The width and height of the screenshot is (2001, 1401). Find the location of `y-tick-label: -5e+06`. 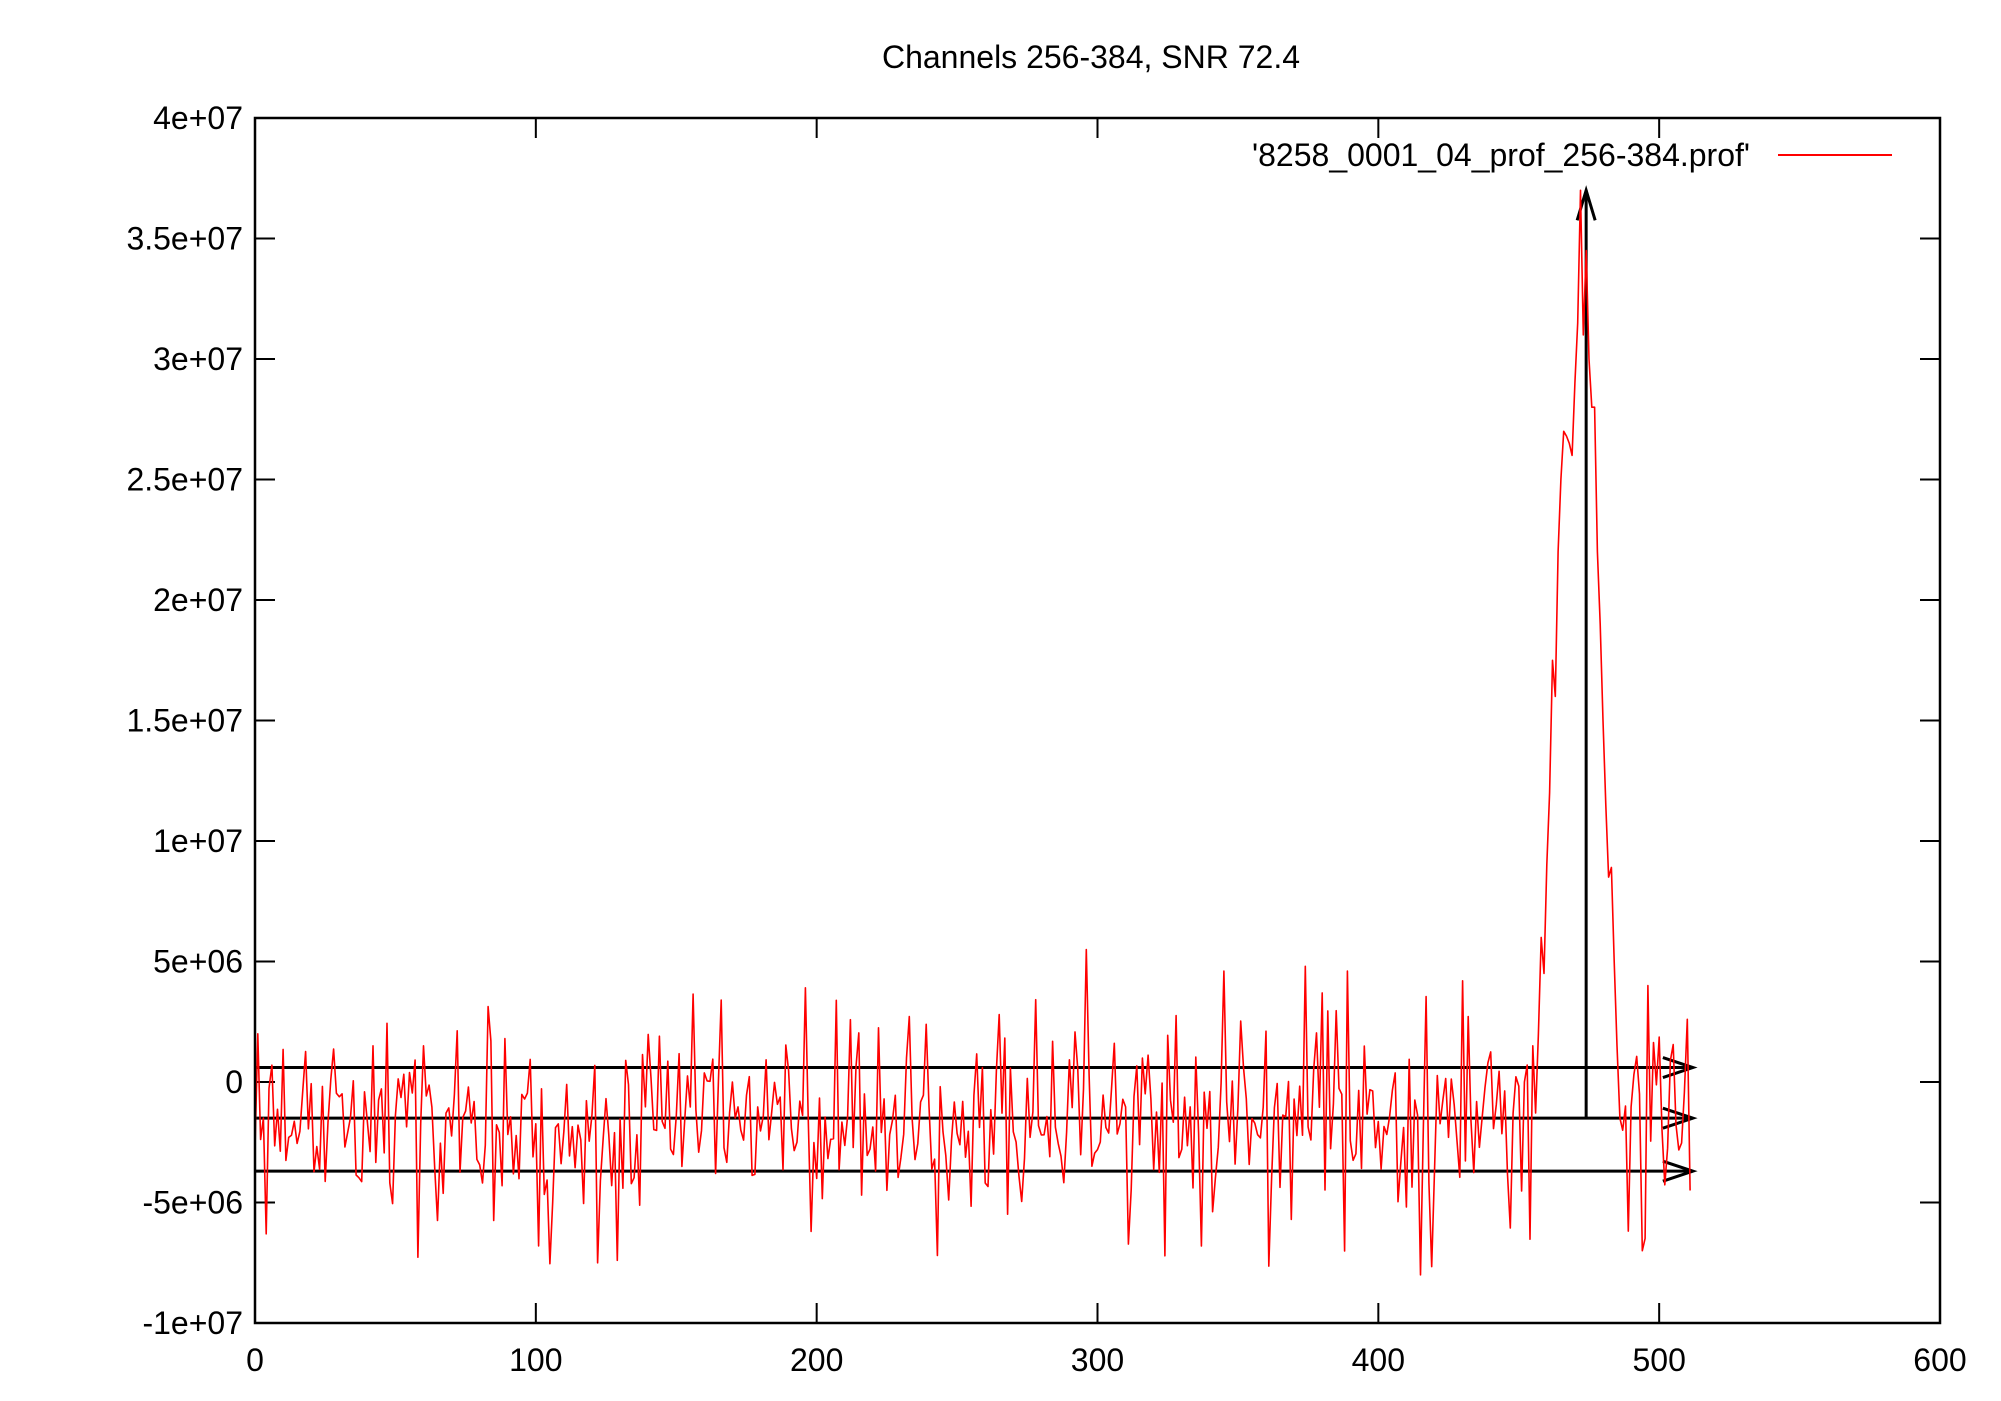

y-tick-label: -5e+06 is located at coordinates (192, 1203).